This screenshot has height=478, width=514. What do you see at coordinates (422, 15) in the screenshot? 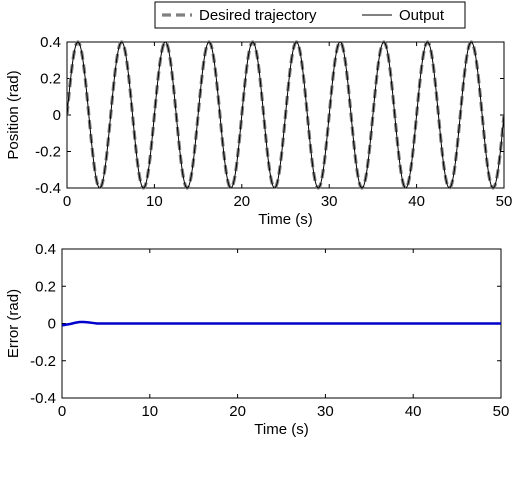
I see `legend-label: Output` at bounding box center [422, 15].